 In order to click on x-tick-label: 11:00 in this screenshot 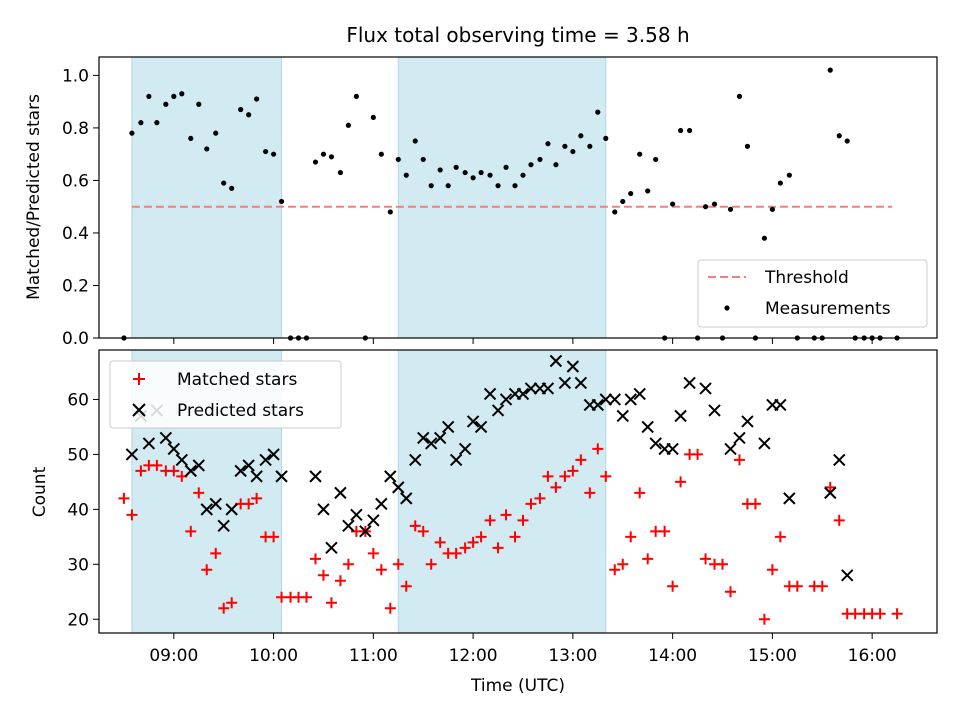, I will do `click(373, 656)`.